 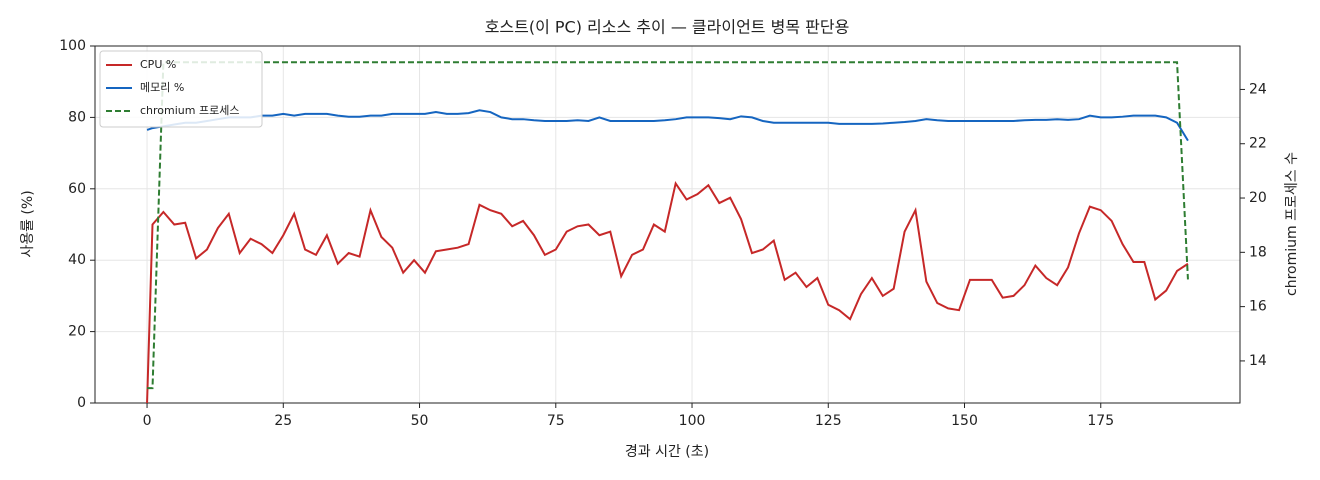 What do you see at coordinates (667, 125) in the screenshot?
I see `series-line` at bounding box center [667, 125].